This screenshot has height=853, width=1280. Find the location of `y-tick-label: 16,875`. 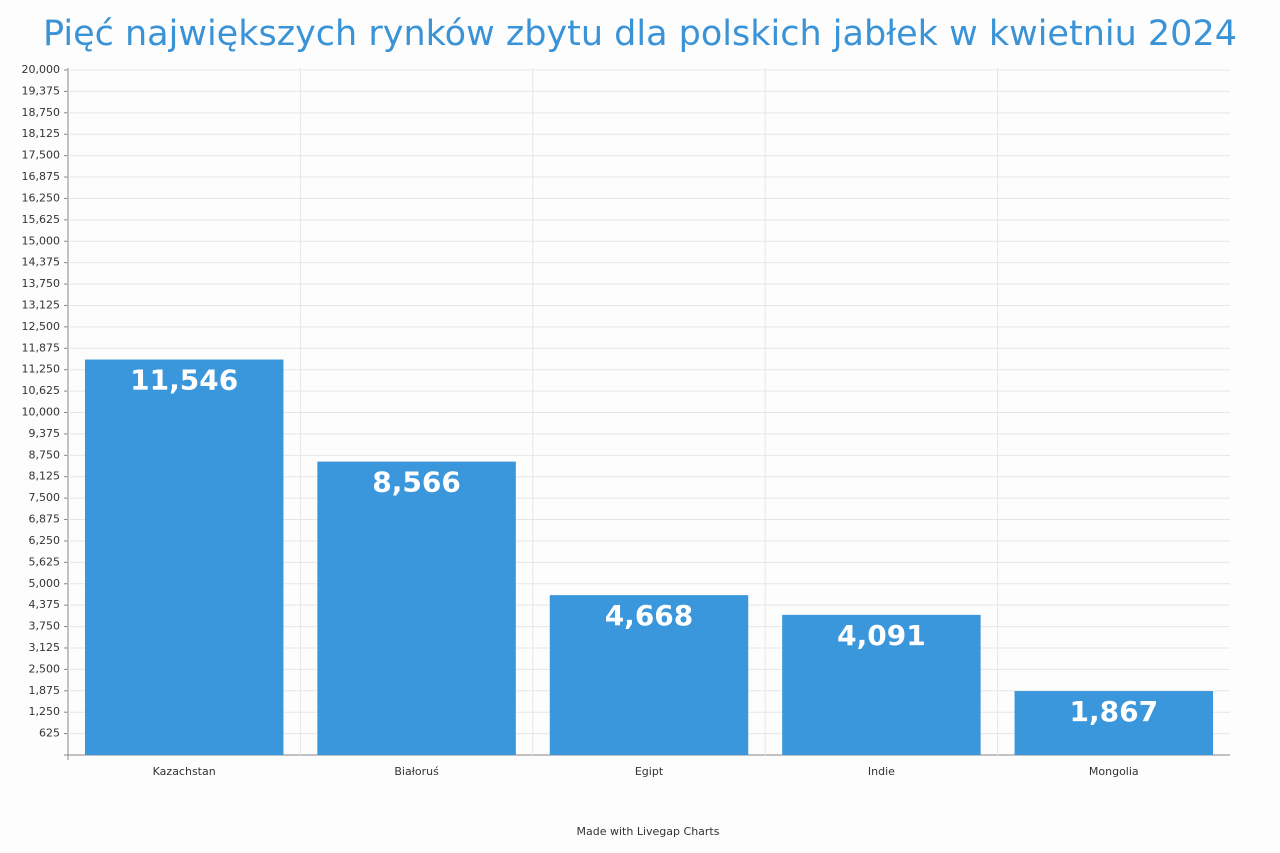

y-tick-label: 16,875 is located at coordinates (41, 176).